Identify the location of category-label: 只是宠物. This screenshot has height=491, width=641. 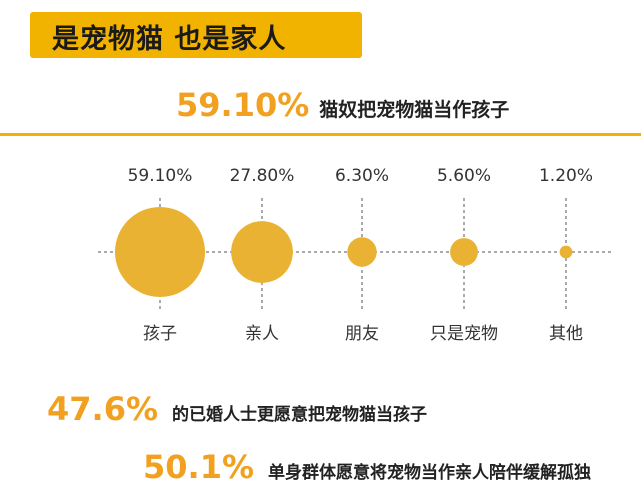
(464, 334).